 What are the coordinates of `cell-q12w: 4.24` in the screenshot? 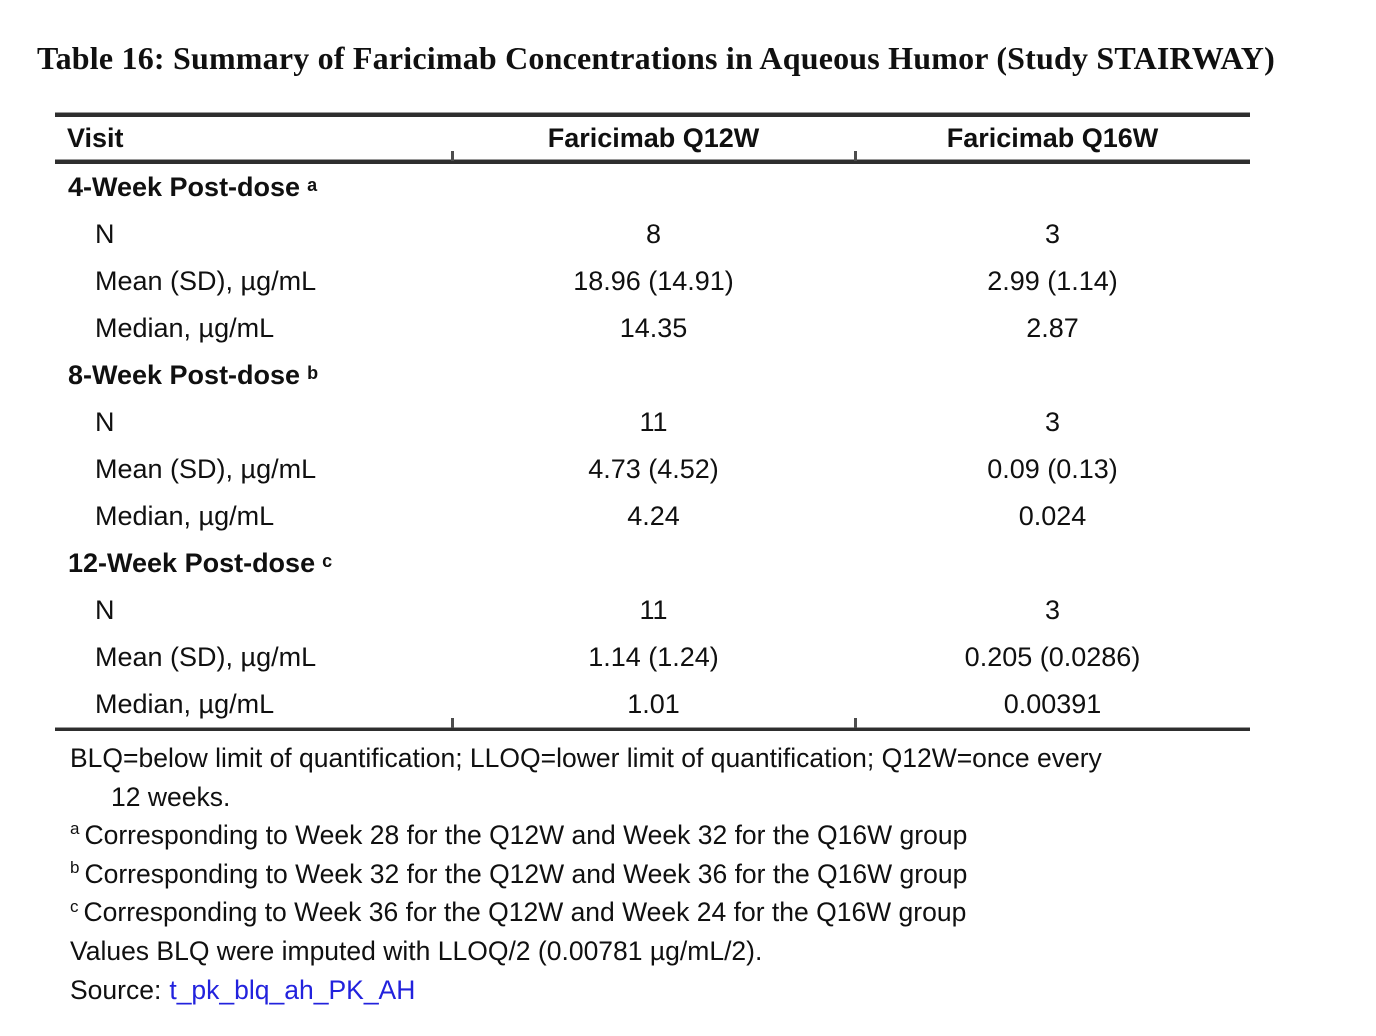 It's located at (653, 516).